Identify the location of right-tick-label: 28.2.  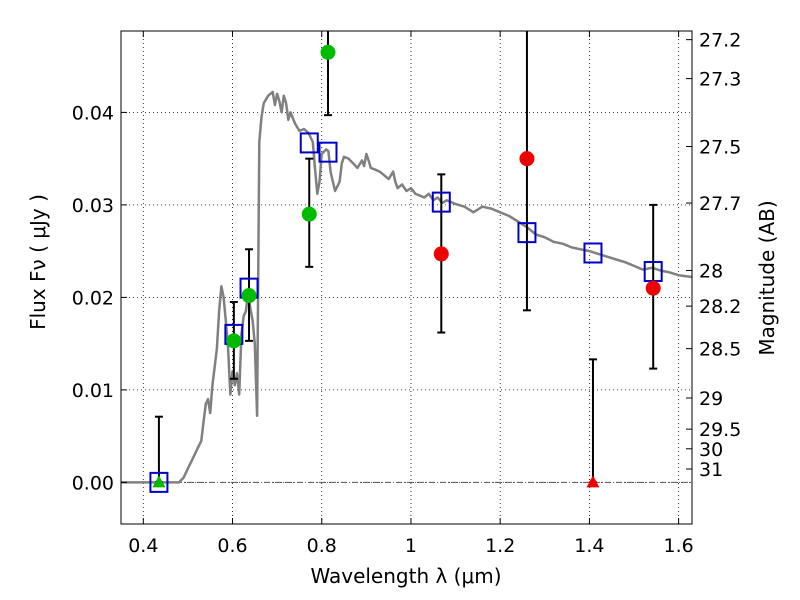
(720, 307).